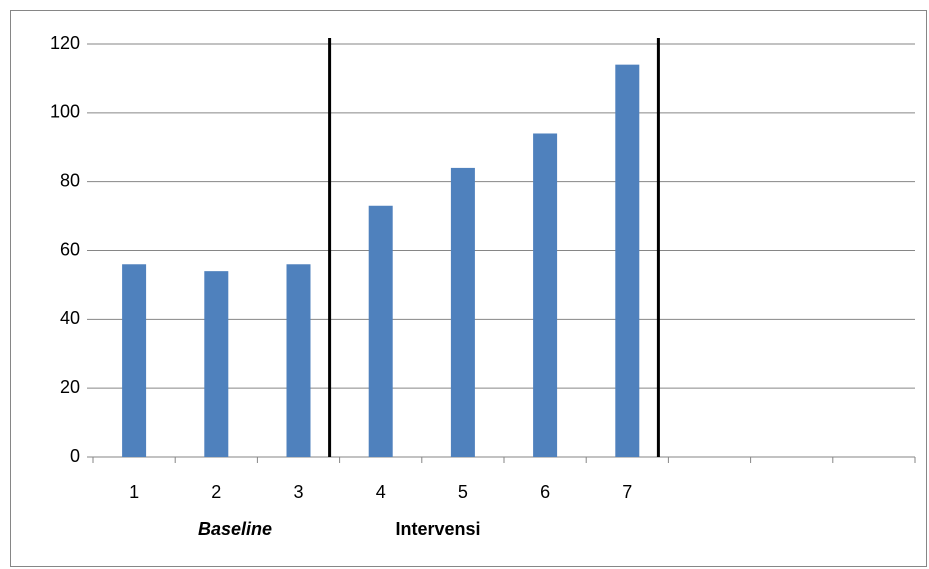  What do you see at coordinates (70, 180) in the screenshot?
I see `y-tick-label: 80` at bounding box center [70, 180].